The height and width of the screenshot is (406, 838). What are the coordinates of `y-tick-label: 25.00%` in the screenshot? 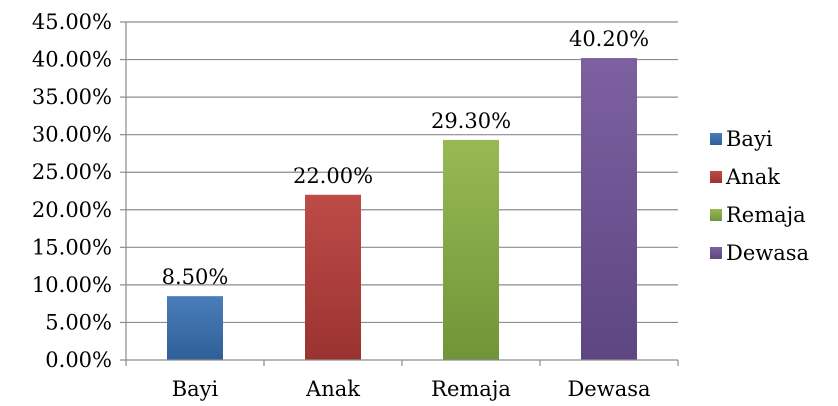 It's located at (72, 172).